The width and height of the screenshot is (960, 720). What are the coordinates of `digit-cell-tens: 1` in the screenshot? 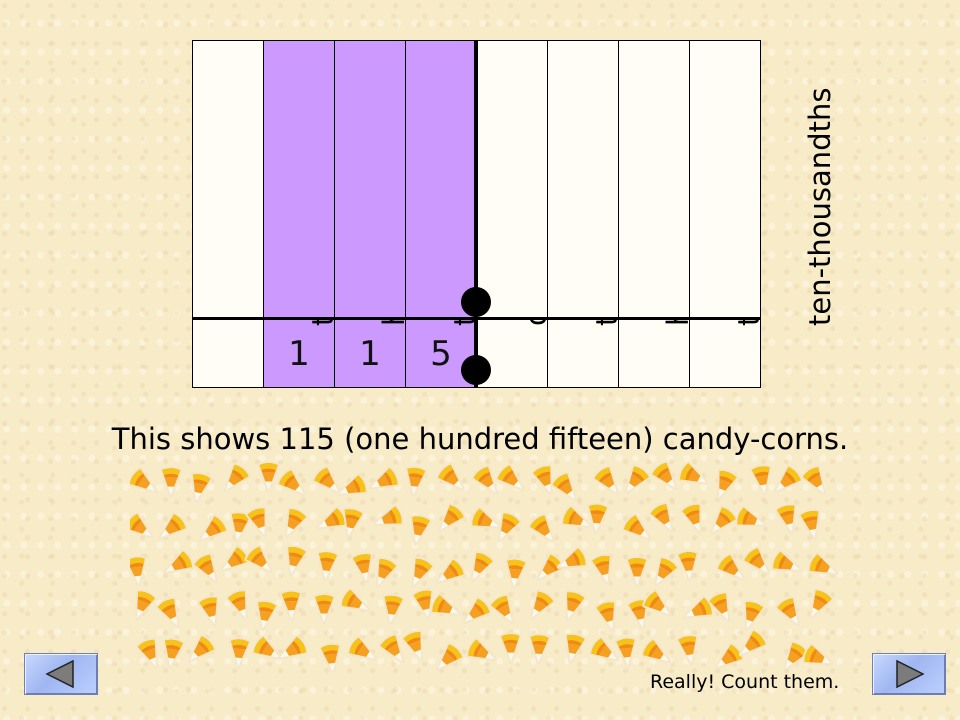 It's located at (370, 353).